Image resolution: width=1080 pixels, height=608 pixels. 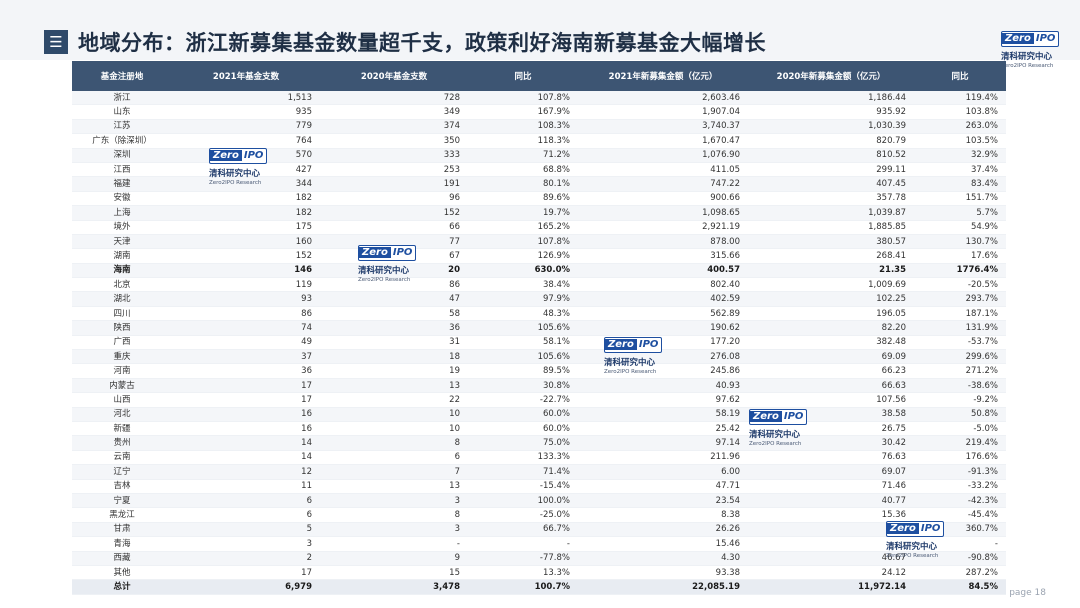 I want to click on table-cell: 海南, so click(x=122, y=271).